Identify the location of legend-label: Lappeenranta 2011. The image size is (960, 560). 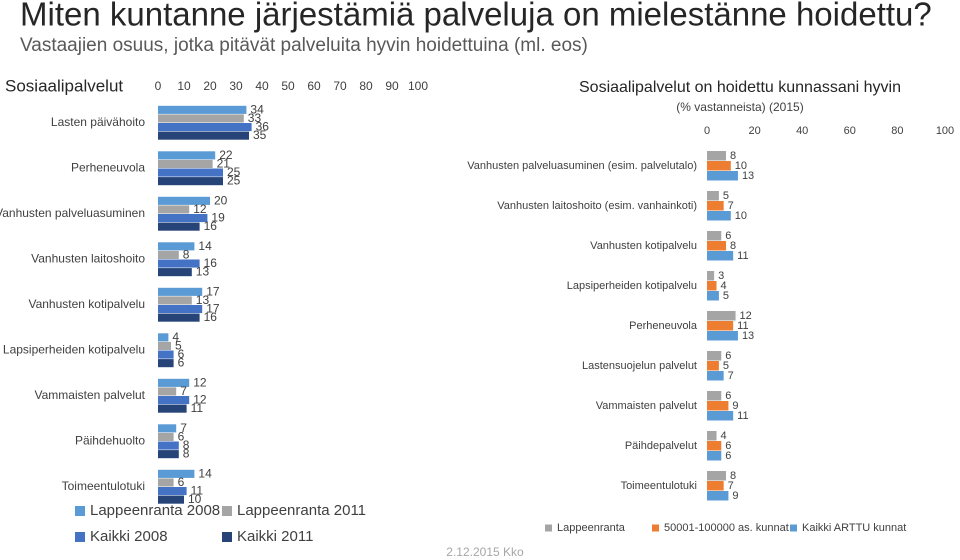
(301, 510).